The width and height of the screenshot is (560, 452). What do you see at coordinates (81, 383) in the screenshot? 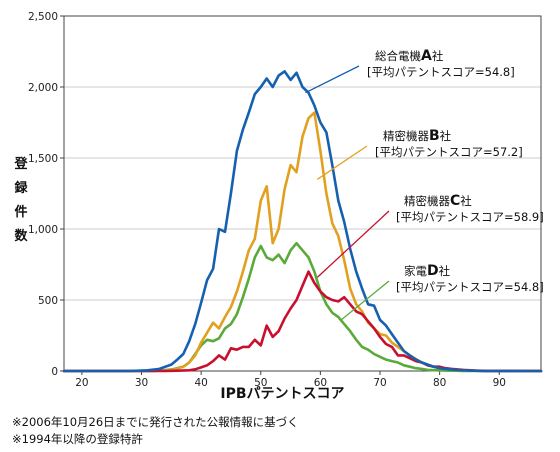
I see `x-tick-label: 20` at bounding box center [81, 383].